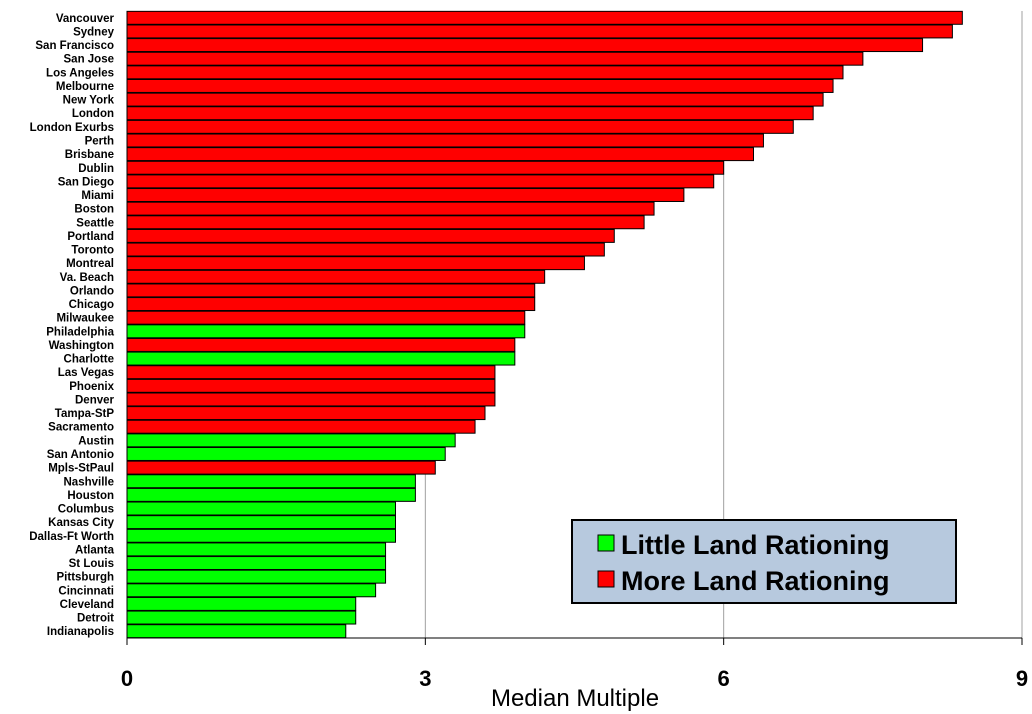  I want to click on bar-philadelphia, so click(326, 331).